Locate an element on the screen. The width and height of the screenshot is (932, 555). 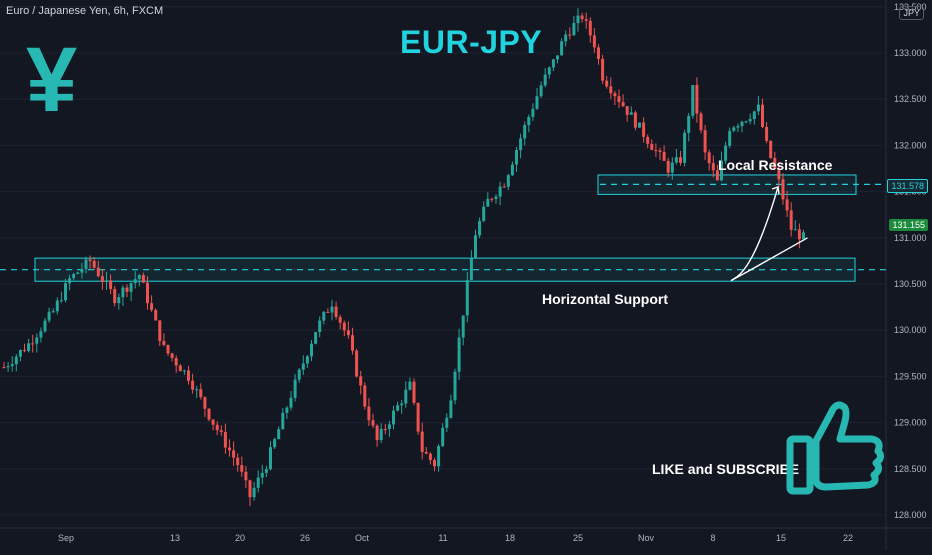
x-tick-label: 8 is located at coordinates (712, 538).